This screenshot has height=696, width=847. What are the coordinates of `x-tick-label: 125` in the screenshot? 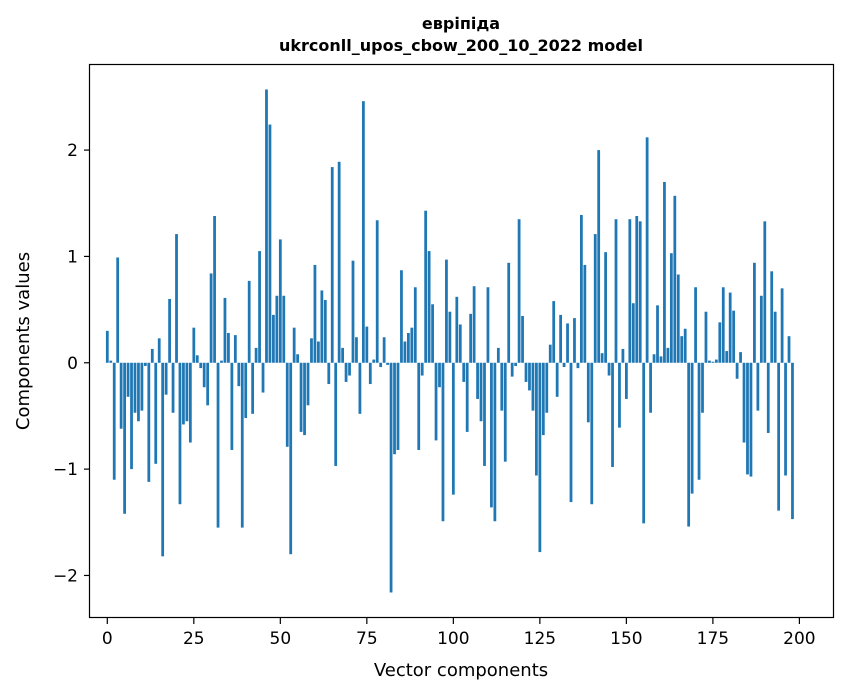 It's located at (540, 639).